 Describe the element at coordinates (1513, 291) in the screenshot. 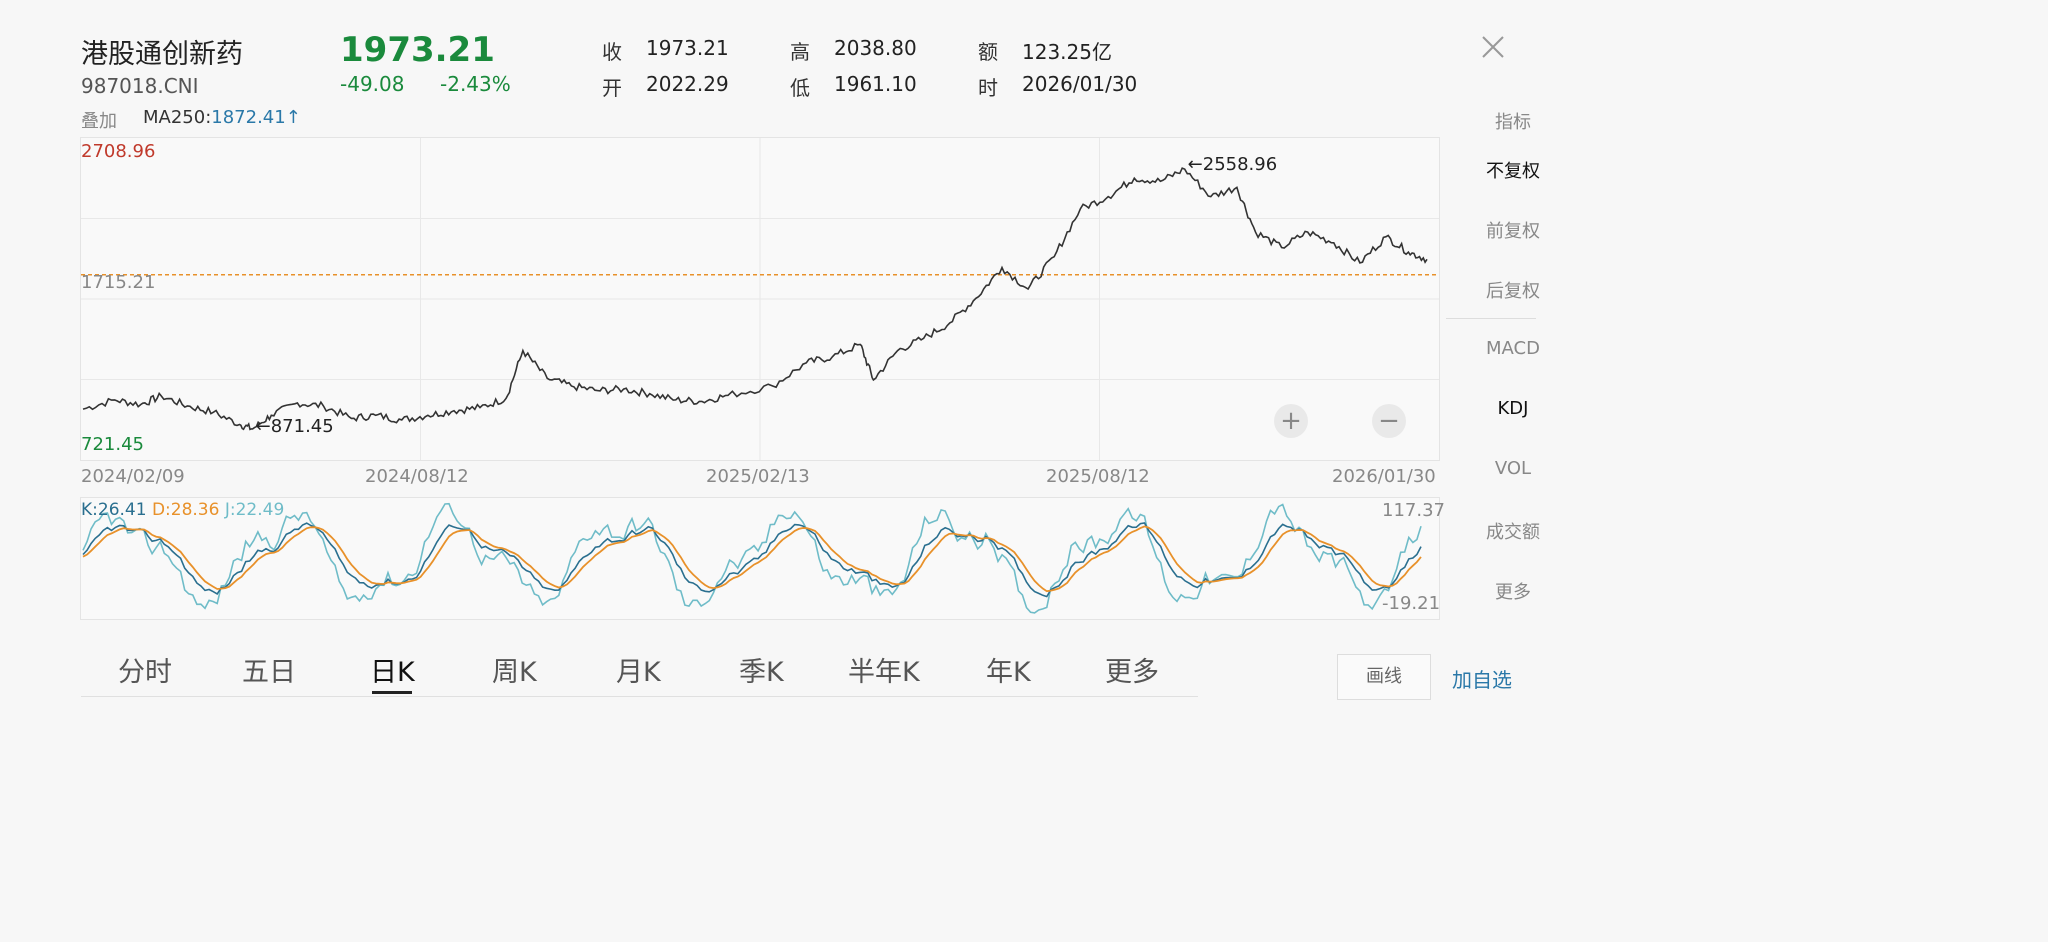

I see `sidebar-backward-adjust: 后复权` at that location.